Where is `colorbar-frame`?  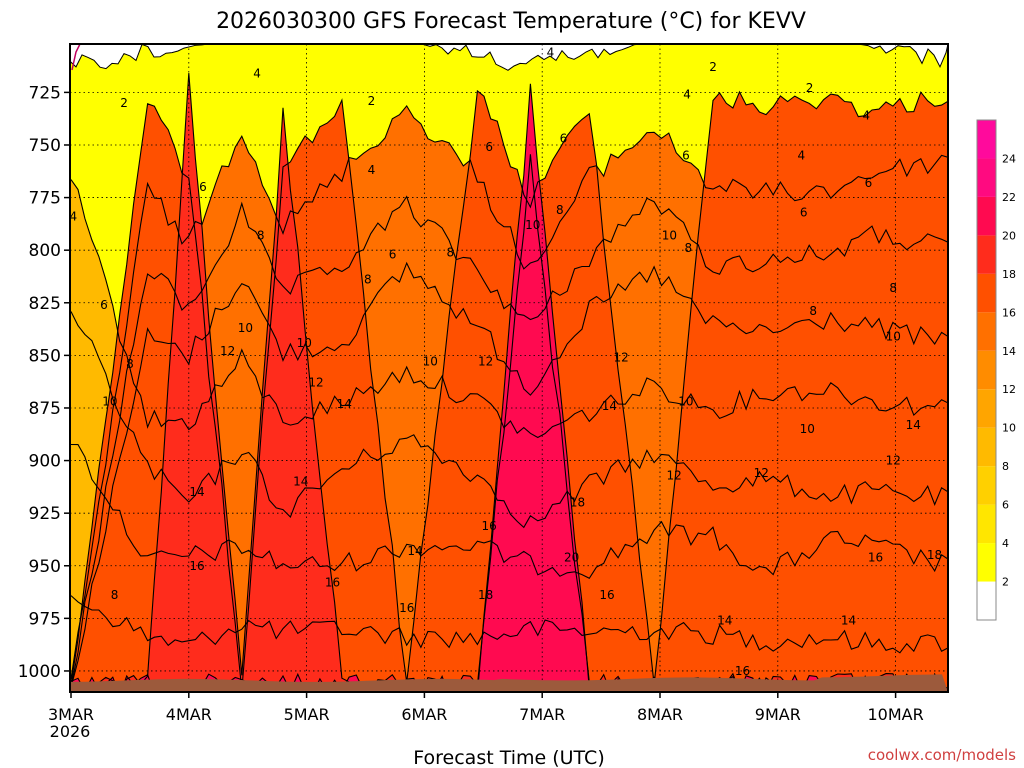 colorbar-frame is located at coordinates (986, 370).